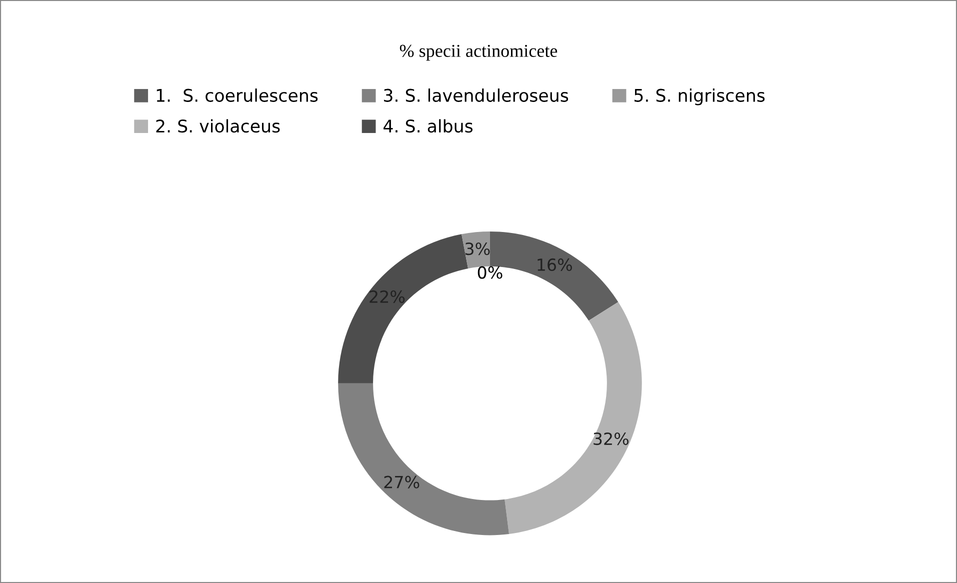 This screenshot has width=957, height=583. What do you see at coordinates (699, 97) in the screenshot?
I see `legend-label: 5. S. nigriscens` at bounding box center [699, 97].